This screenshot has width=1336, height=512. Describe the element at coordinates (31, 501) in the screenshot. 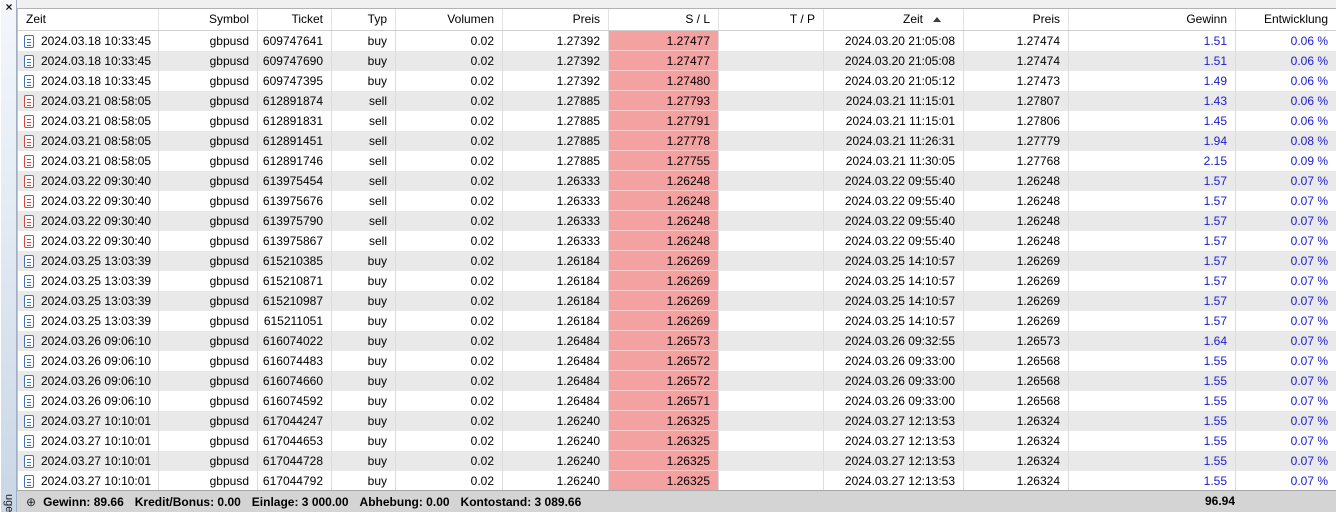

I see `expand-icon: ⊕` at that location.